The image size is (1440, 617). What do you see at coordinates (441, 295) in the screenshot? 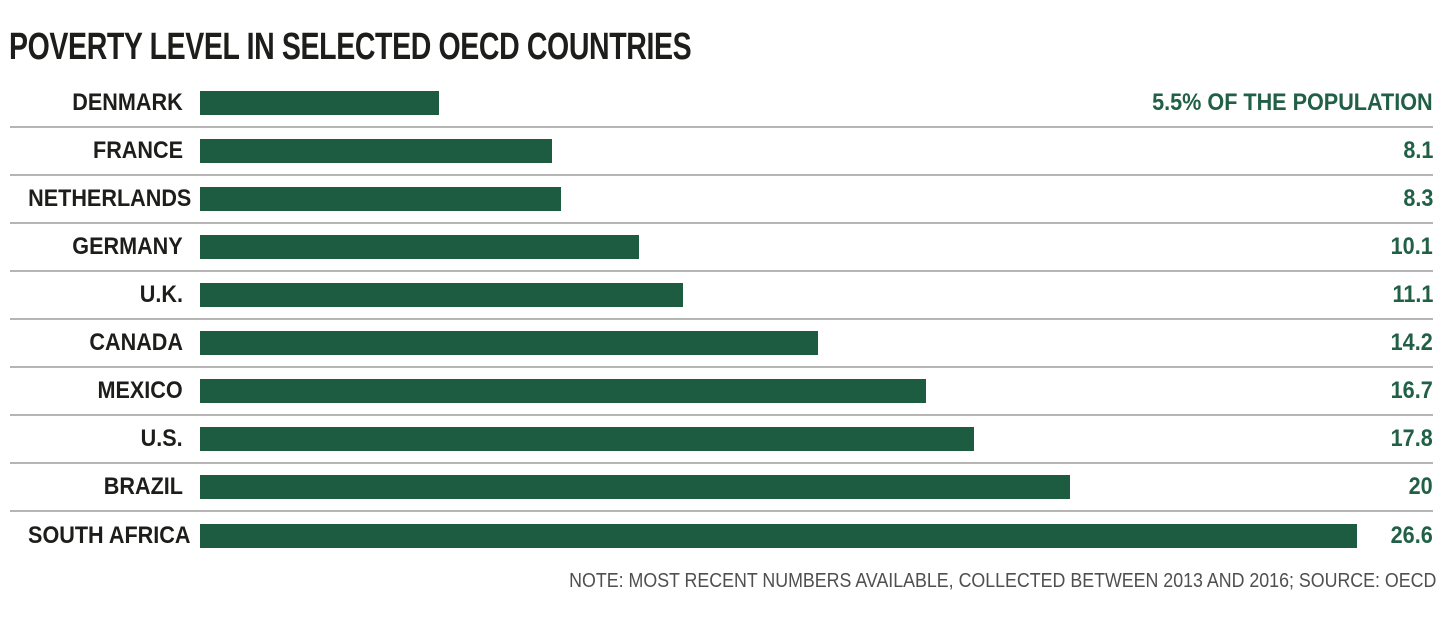
I see `bar-uk` at bounding box center [441, 295].